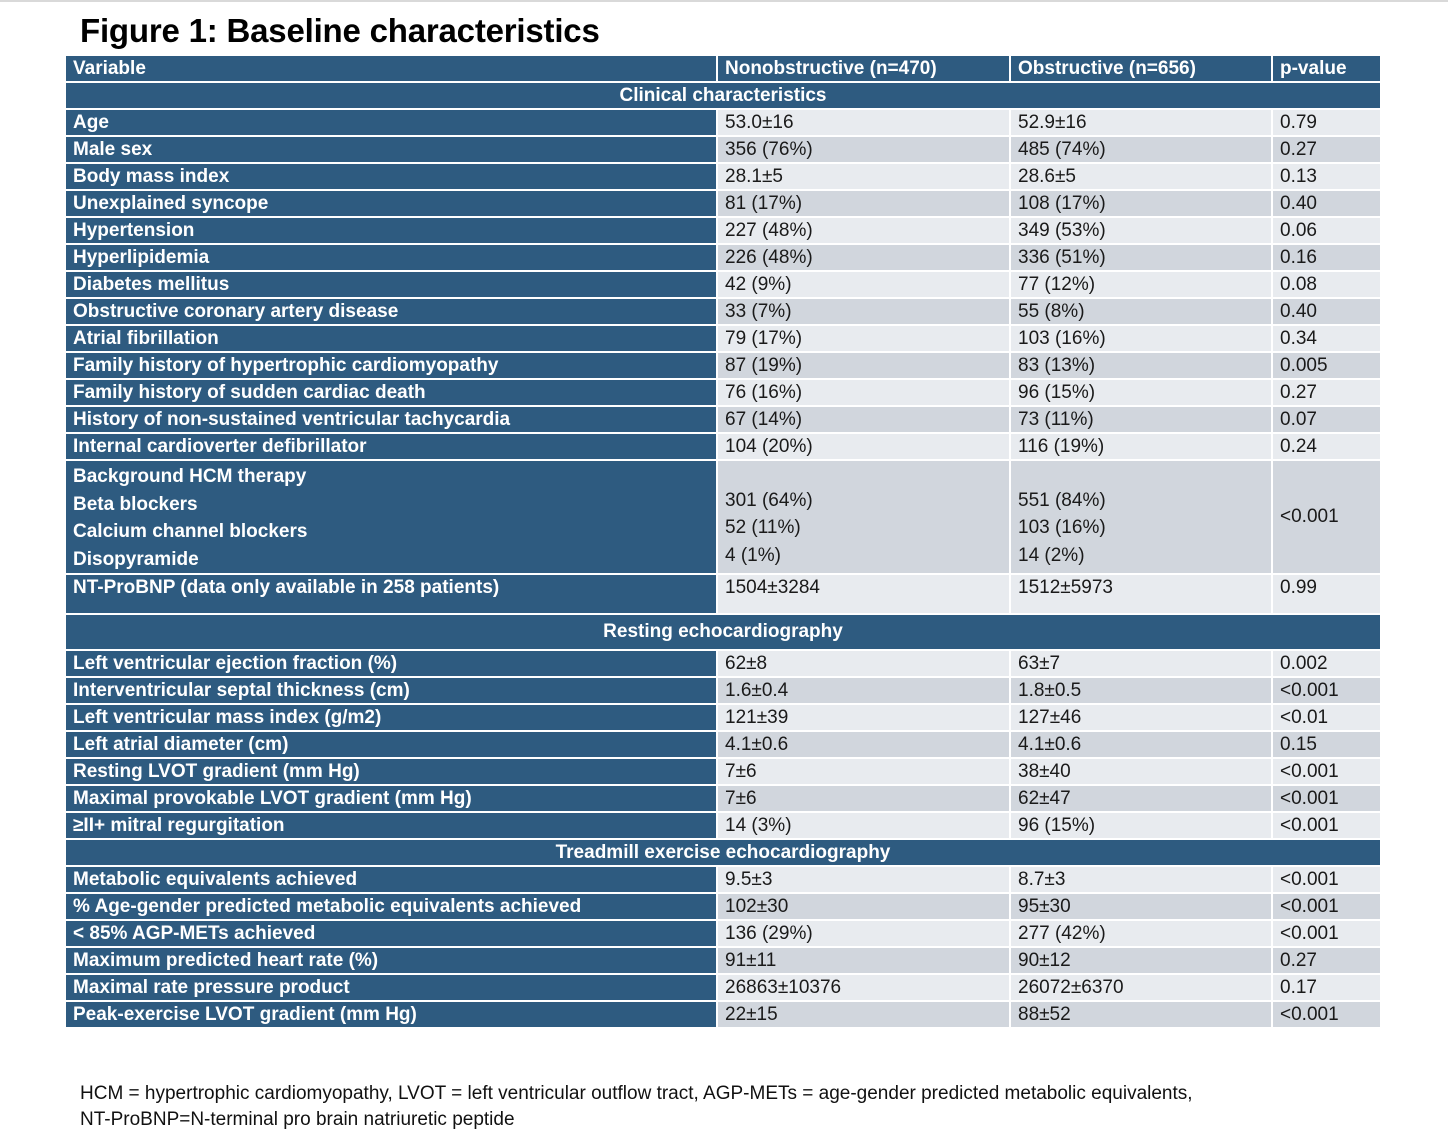 The image size is (1448, 1142). I want to click on row-label: Unexplained syncope, so click(391, 203).